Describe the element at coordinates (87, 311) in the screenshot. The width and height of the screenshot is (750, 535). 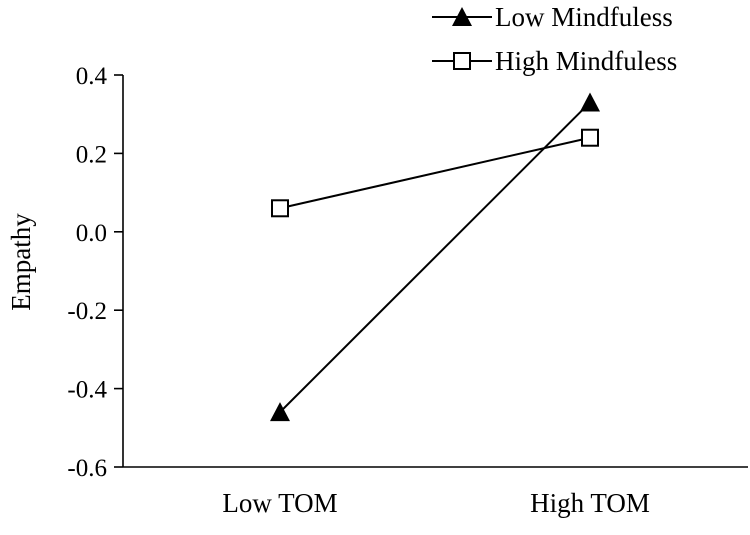
I see `y-tick-label: -0.2` at that location.